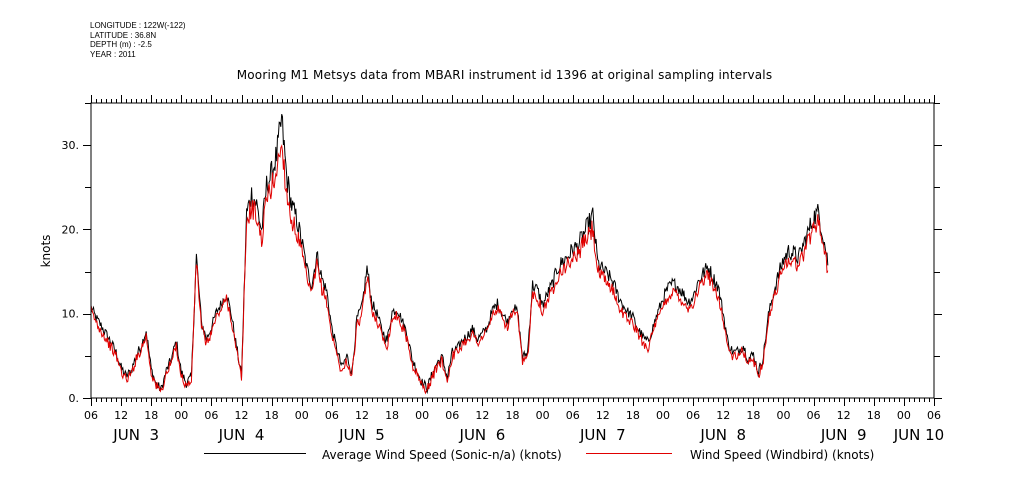  I want to click on depth-label: DEPTH (m) : -2.5, so click(121, 45).